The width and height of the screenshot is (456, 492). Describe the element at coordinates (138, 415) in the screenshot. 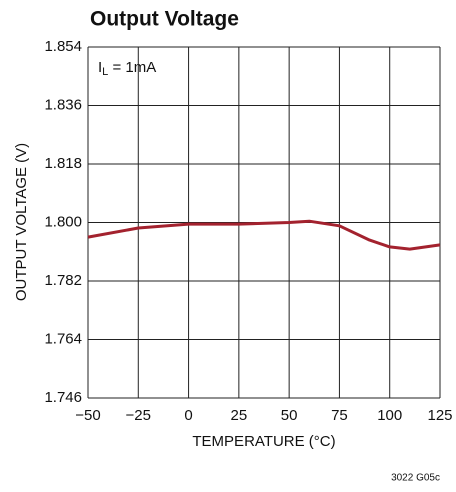

I see `x-tick-label: −25` at that location.